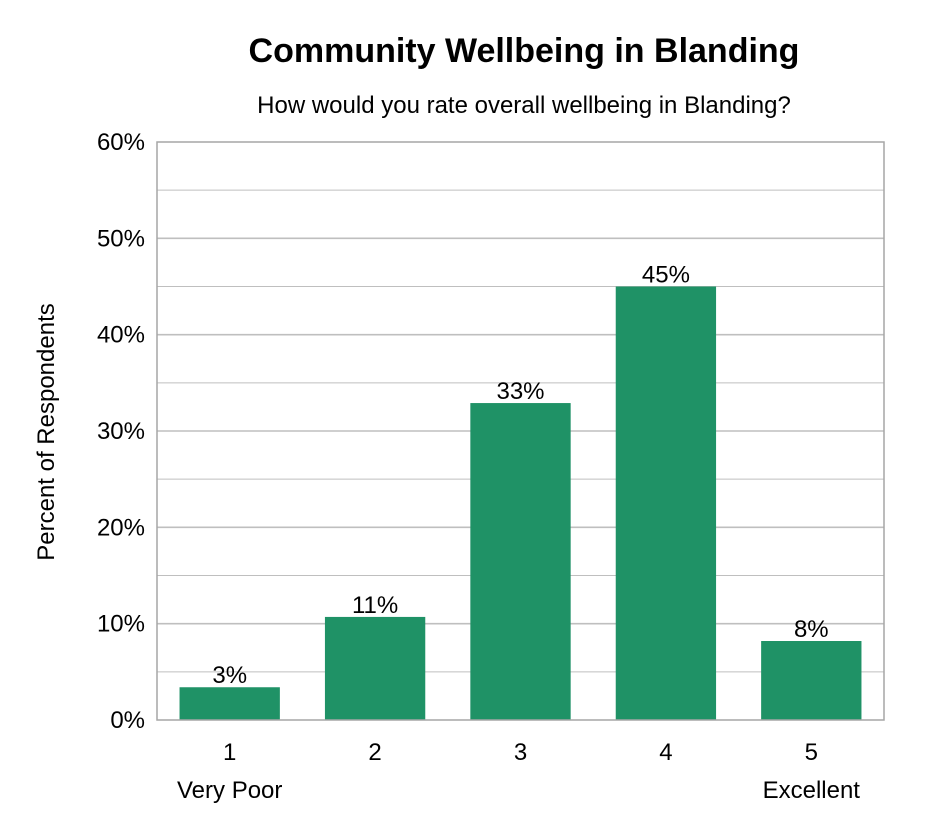  What do you see at coordinates (665, 752) in the screenshot?
I see `x-tick-label: 4` at bounding box center [665, 752].